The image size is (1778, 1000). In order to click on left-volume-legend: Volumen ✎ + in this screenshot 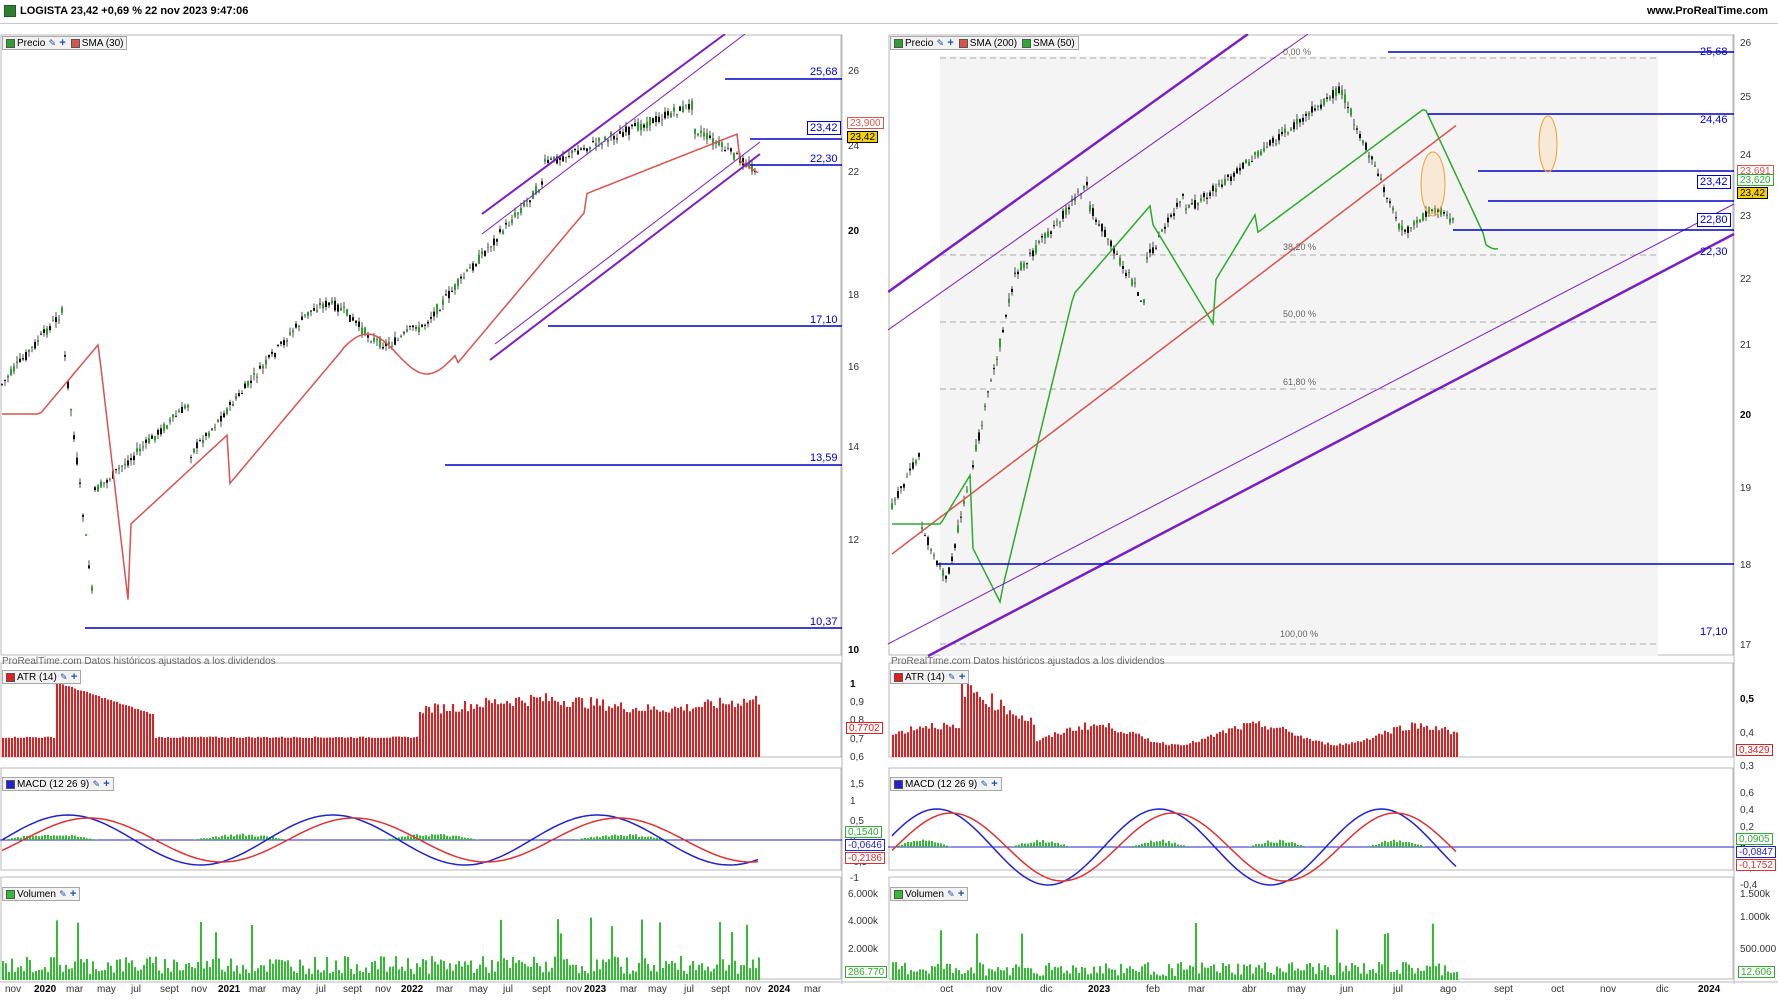, I will do `click(41, 894)`.